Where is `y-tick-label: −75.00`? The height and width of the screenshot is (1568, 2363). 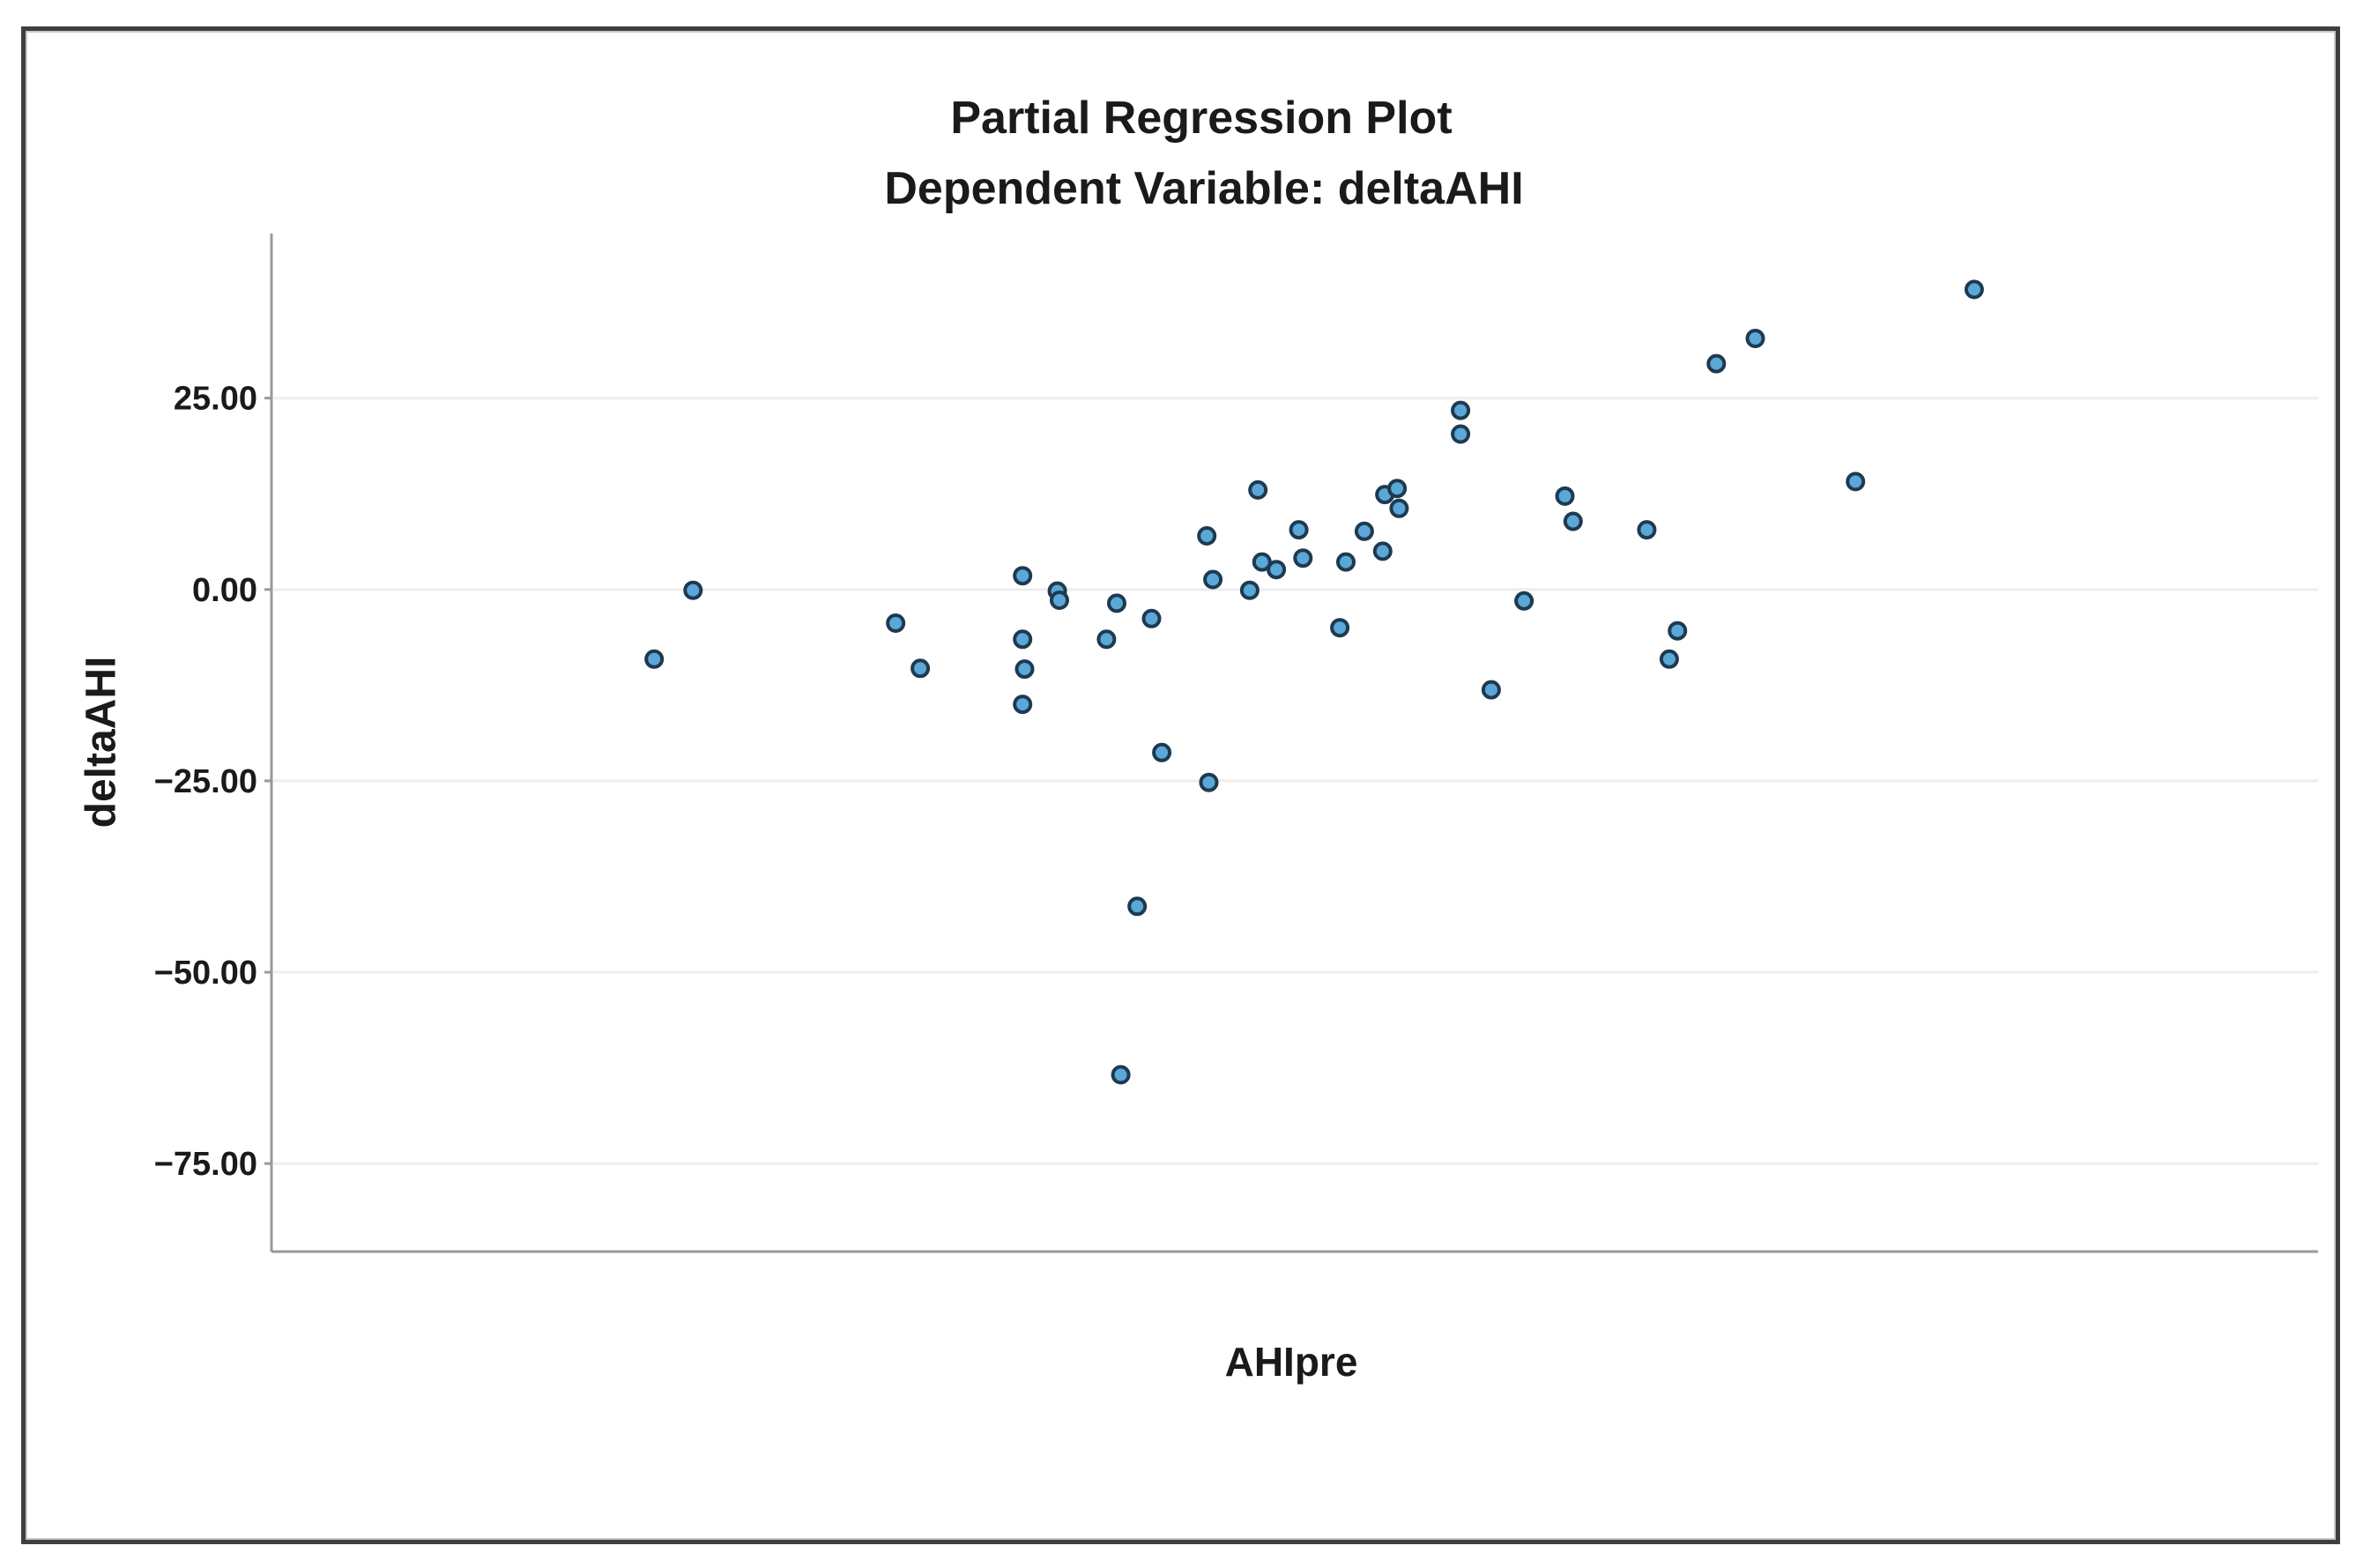
y-tick-label: −75.00 is located at coordinates (205, 1164).